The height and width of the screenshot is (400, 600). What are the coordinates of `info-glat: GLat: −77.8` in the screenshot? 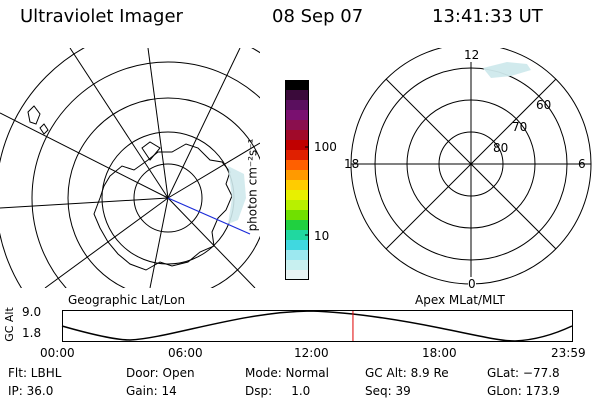 It's located at (523, 373).